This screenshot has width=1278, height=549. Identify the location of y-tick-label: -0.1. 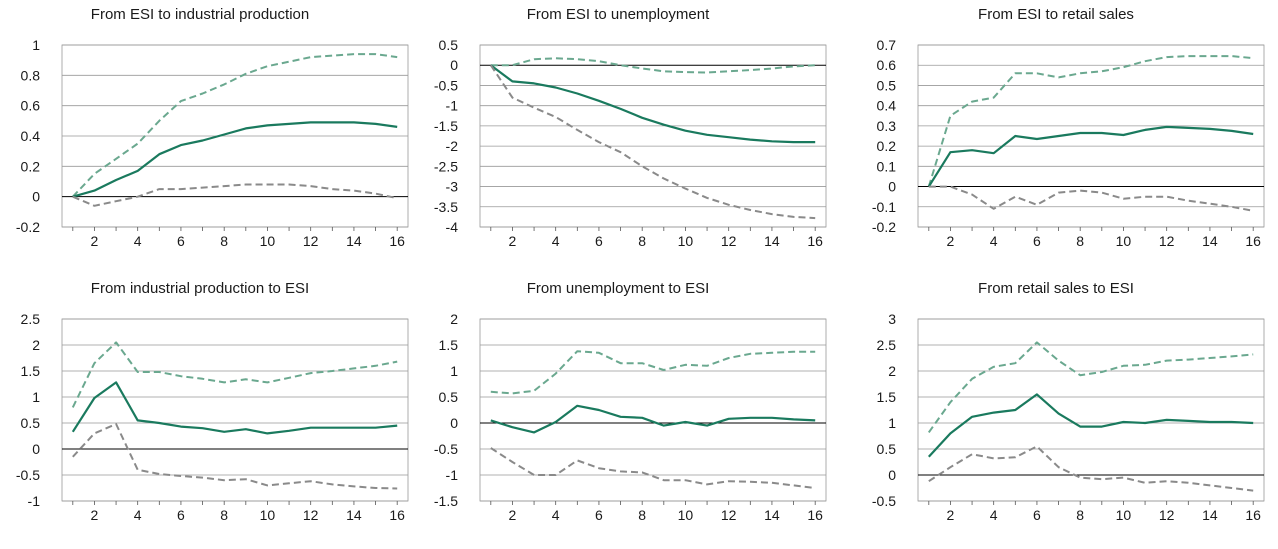
(884, 207).